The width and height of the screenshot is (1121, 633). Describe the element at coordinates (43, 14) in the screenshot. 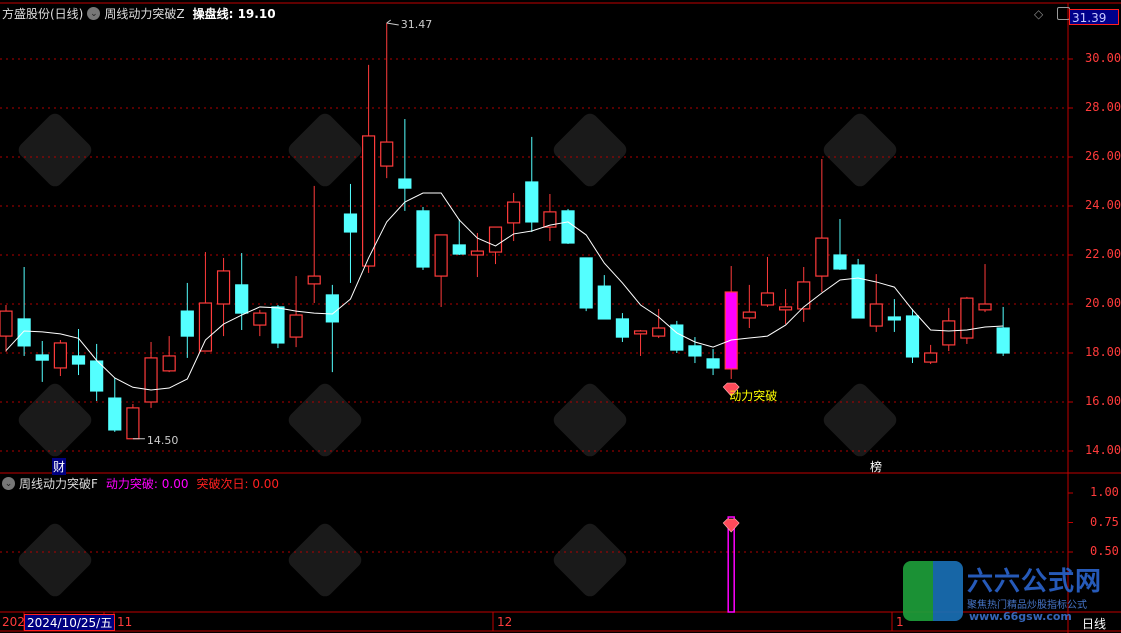

I see `stock-title: 方盛股份(日线)` at that location.